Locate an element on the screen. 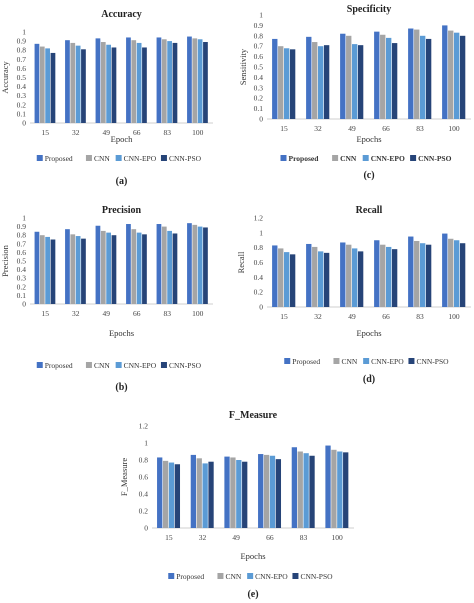 The image size is (474, 603). y-axis-title: F_Measure is located at coordinates (124, 477).